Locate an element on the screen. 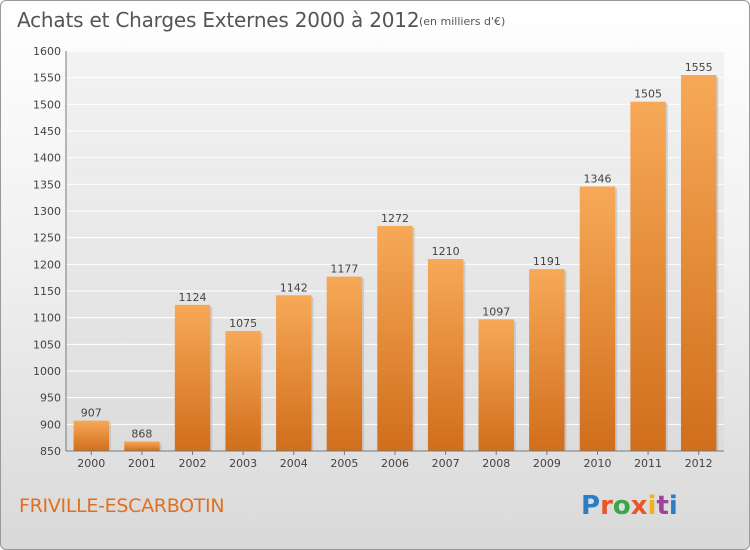  y-tick-label: 1600 is located at coordinates (47, 51).